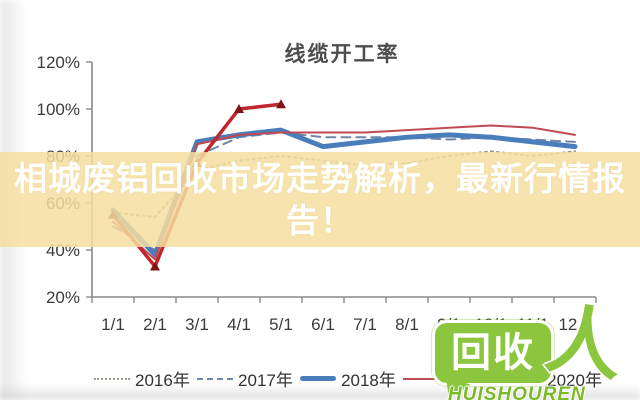  I want to click on legend-swatch-2016, so click(112, 378).